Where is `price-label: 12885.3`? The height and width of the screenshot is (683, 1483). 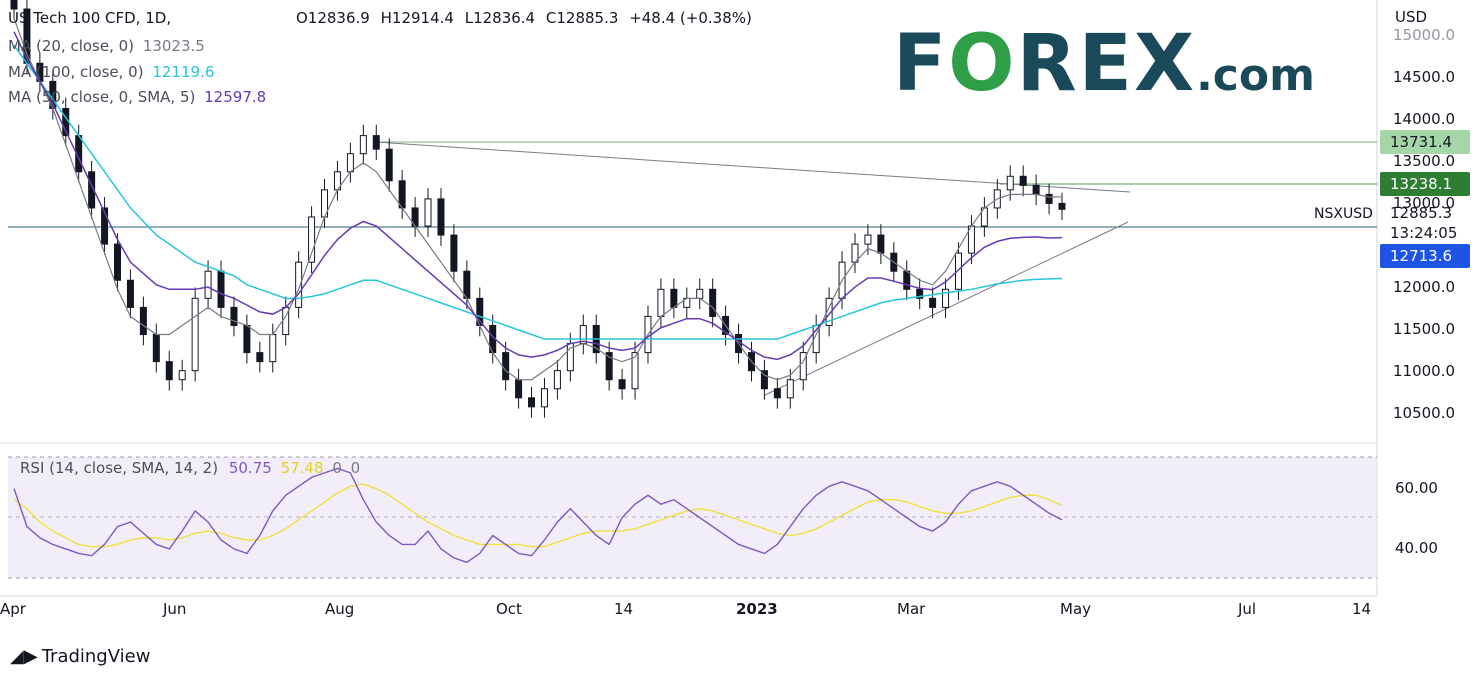
price-label: 12885.3 is located at coordinates (1421, 213).